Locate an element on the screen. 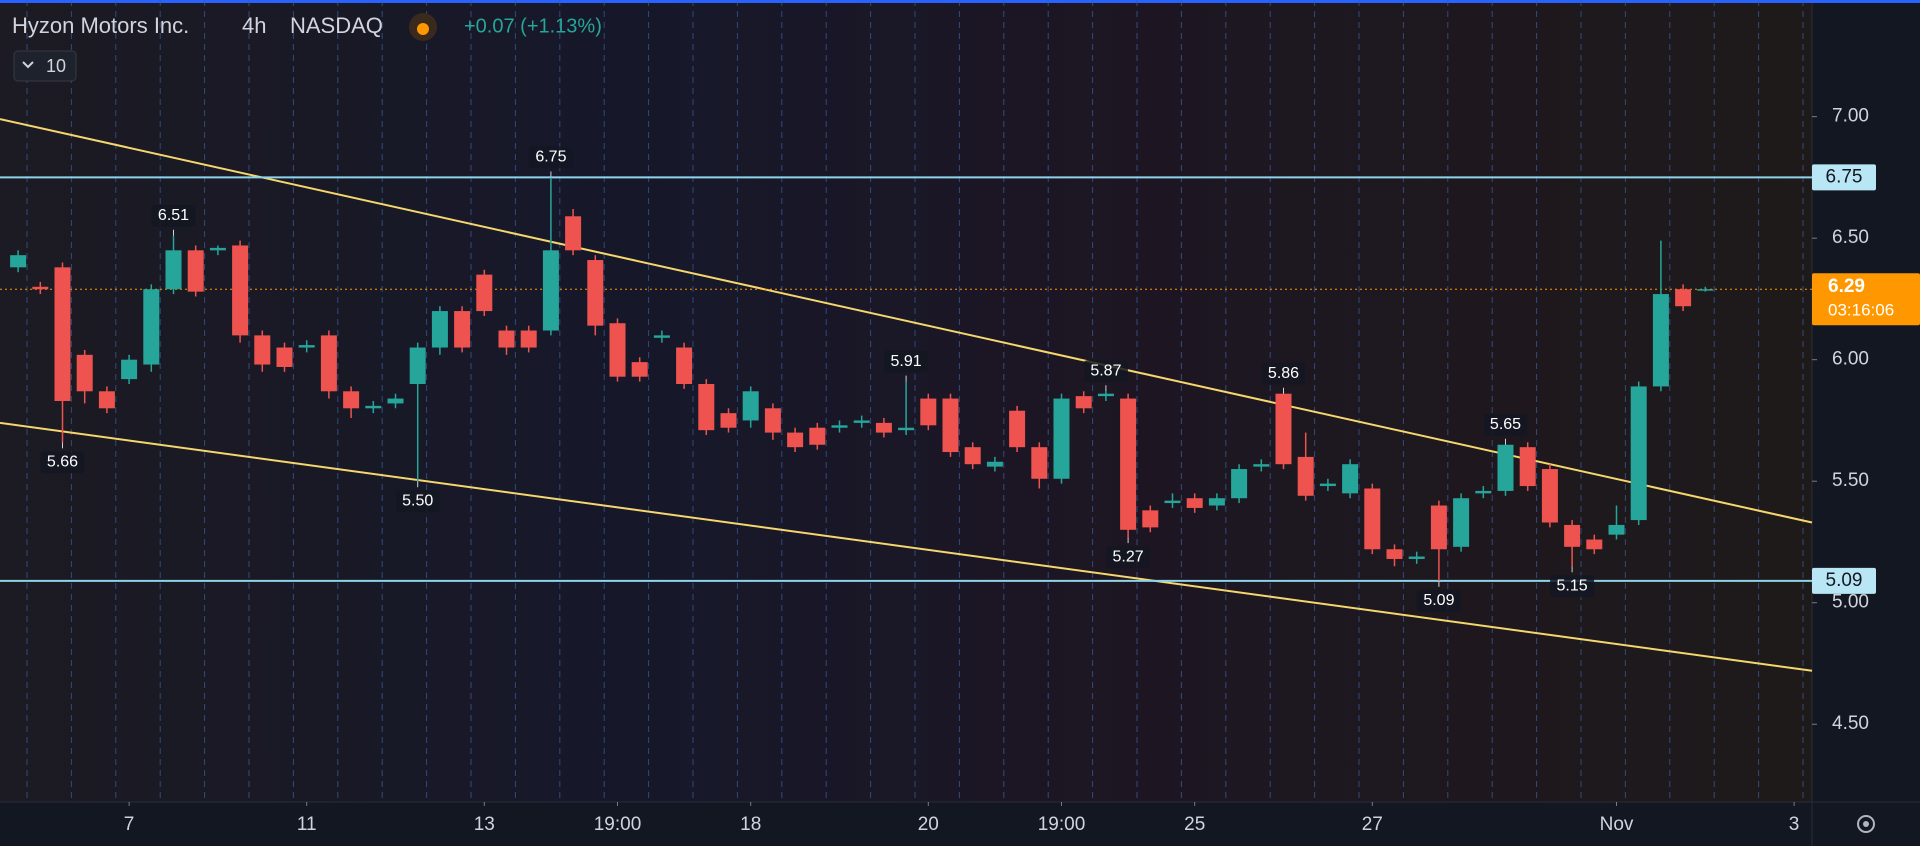  chevron-icon is located at coordinates (28, 65).